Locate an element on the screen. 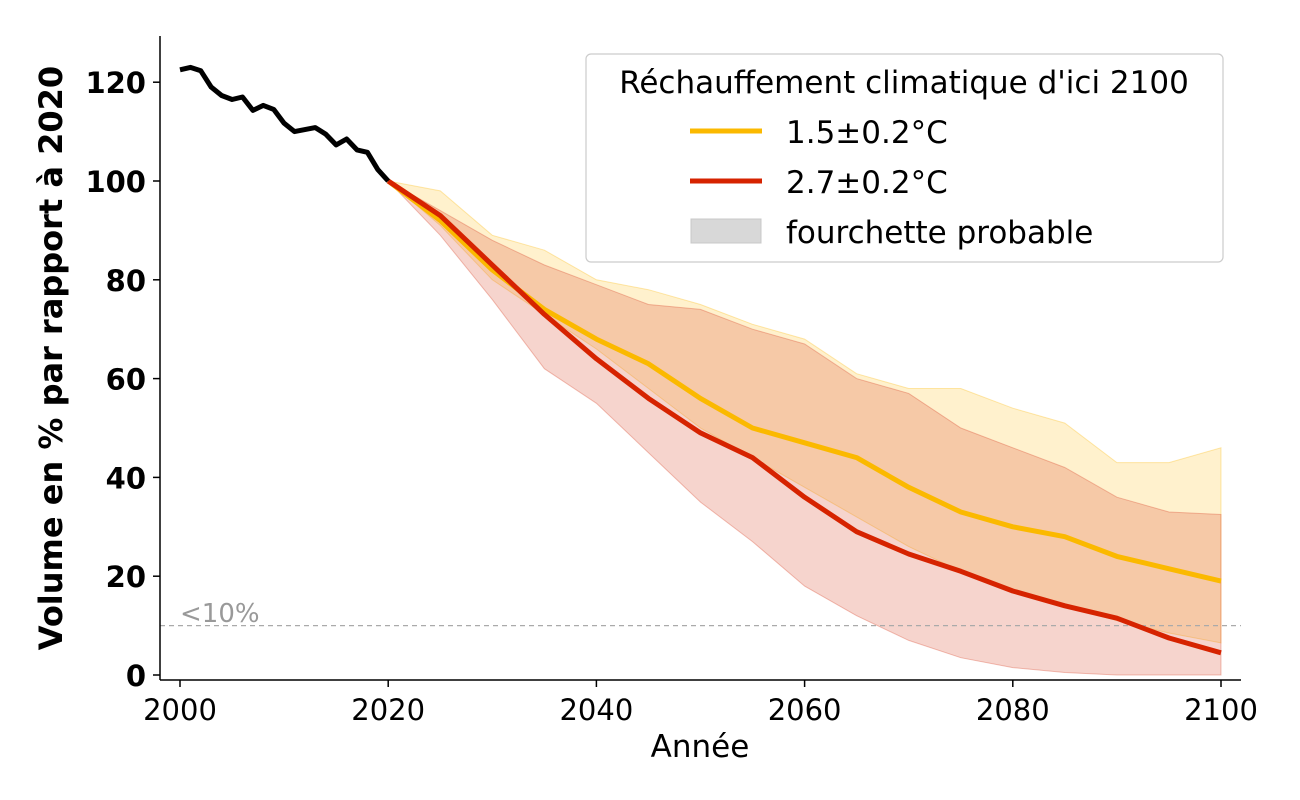 Image resolution: width=1300 pixels, height=800 pixels. x-tick-label: 2080 is located at coordinates (1013, 710).